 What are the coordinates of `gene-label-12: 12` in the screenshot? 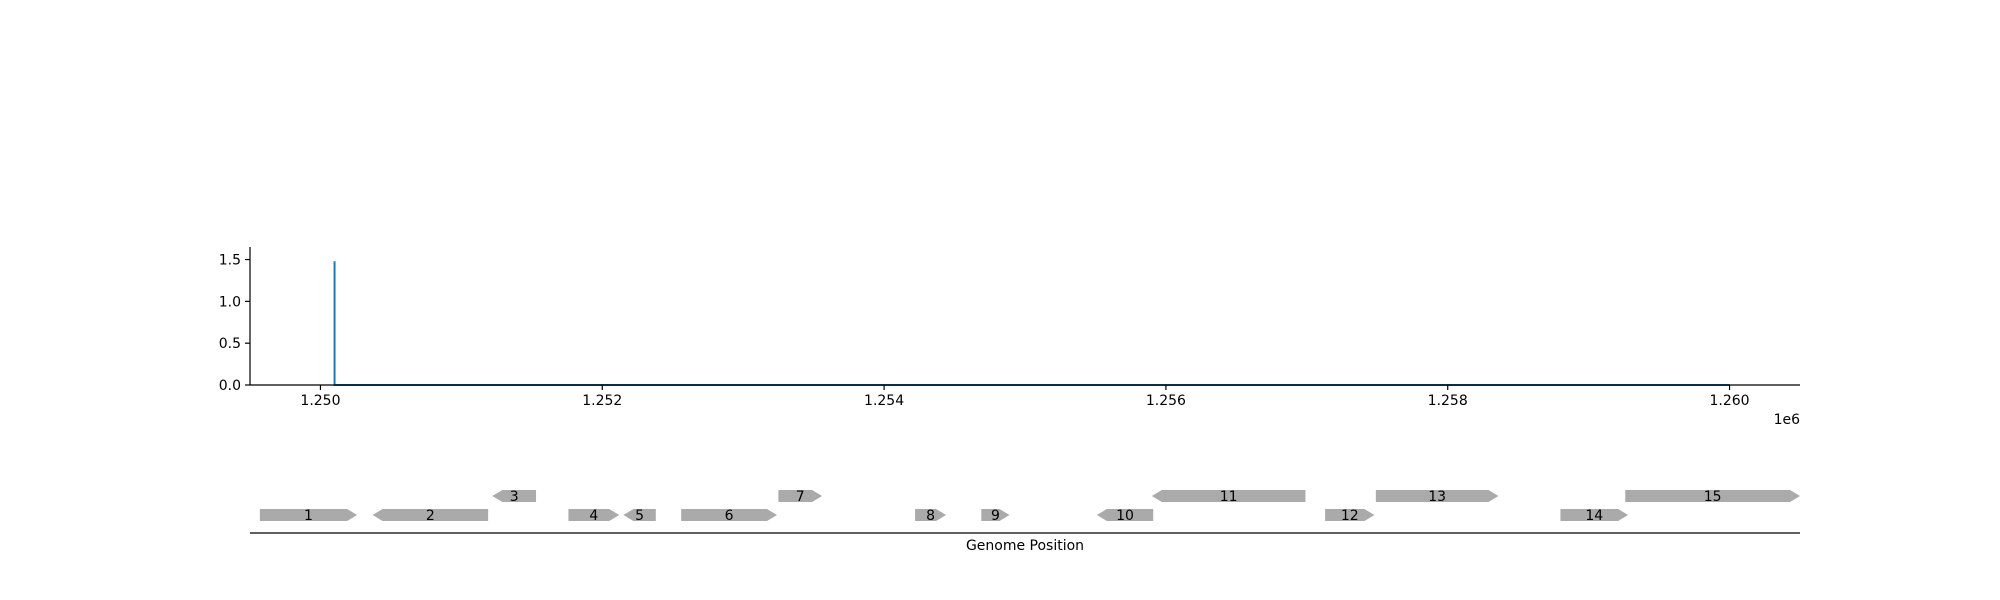 It's located at (1350, 516).